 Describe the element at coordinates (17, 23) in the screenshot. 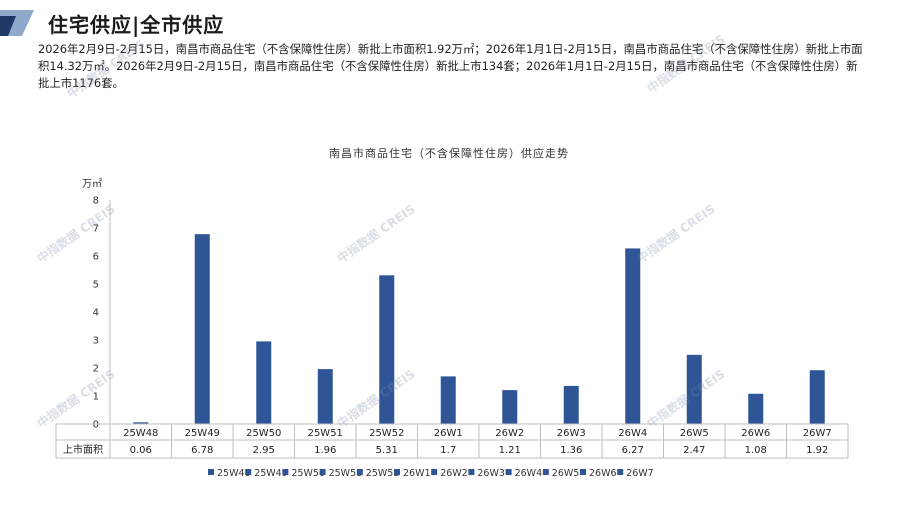

I see `header-decoration` at that location.